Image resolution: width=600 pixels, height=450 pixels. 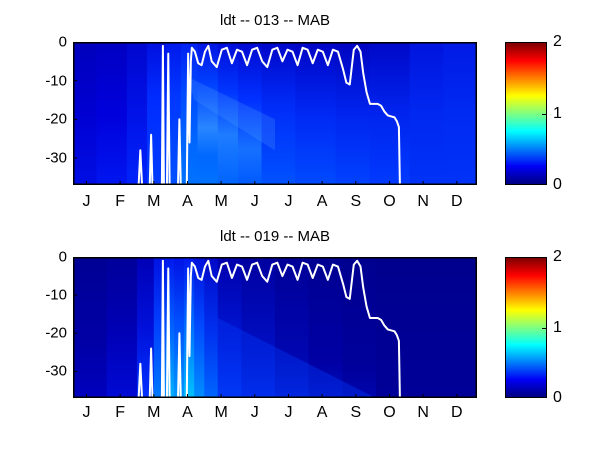 What do you see at coordinates (526, 327) in the screenshot?
I see `panel2-colorbar` at bounding box center [526, 327].